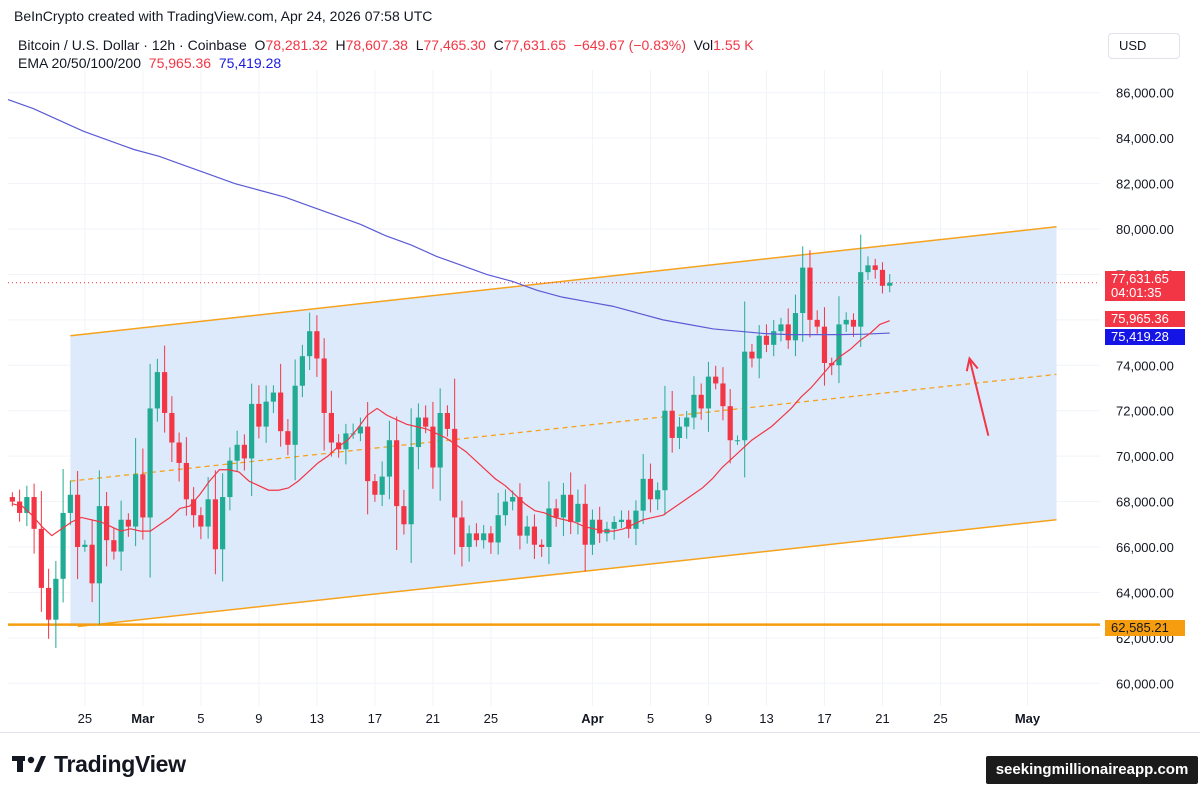 This screenshot has width=1200, height=795. What do you see at coordinates (250, 63) in the screenshot?
I see `ema200-legend-value: 75,419.28` at bounding box center [250, 63].